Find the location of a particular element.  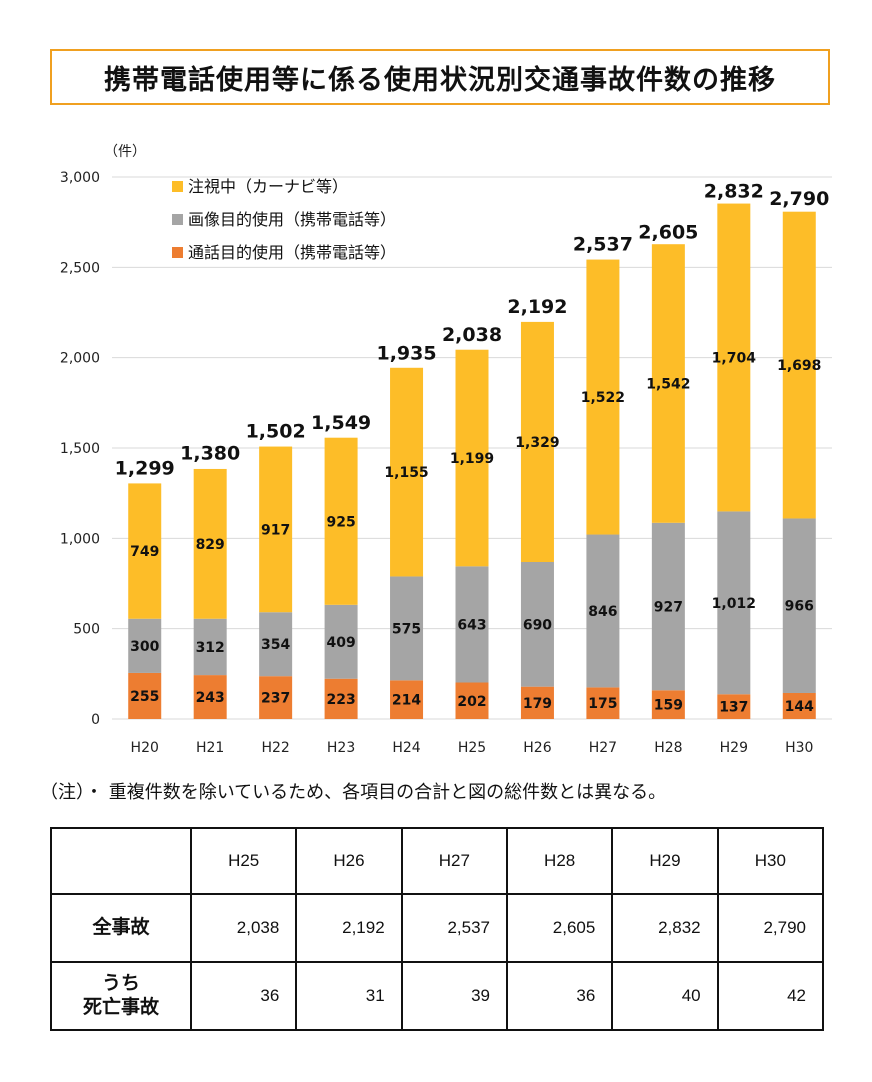

table-row: 全事故 2,038 2,192 2,537 2,605 2,832 2,790 is located at coordinates (437, 928).